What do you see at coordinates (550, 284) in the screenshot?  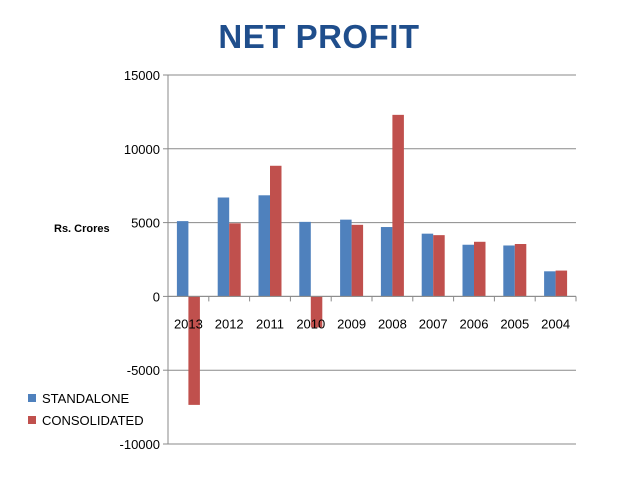 I see `bar-standalone-2004` at bounding box center [550, 284].